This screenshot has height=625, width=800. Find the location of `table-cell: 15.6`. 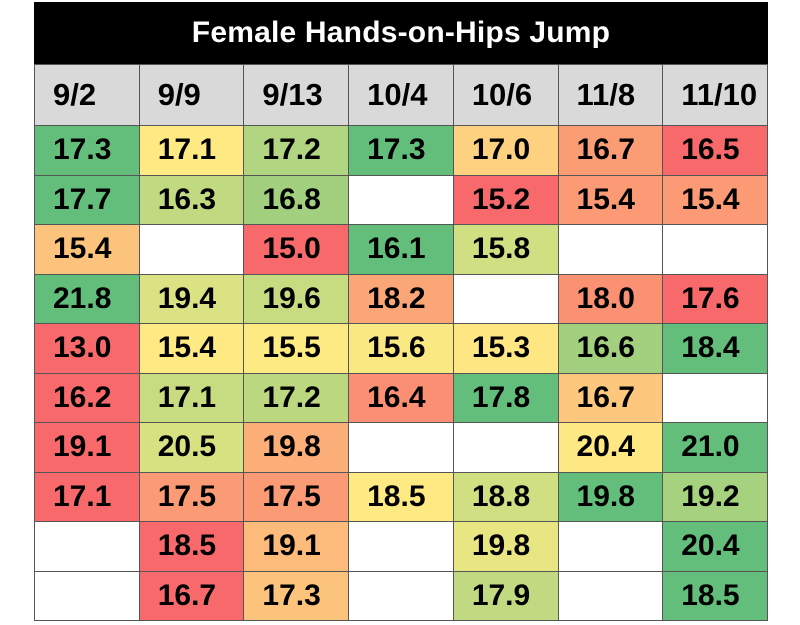

table-cell: 15.6 is located at coordinates (401, 348).